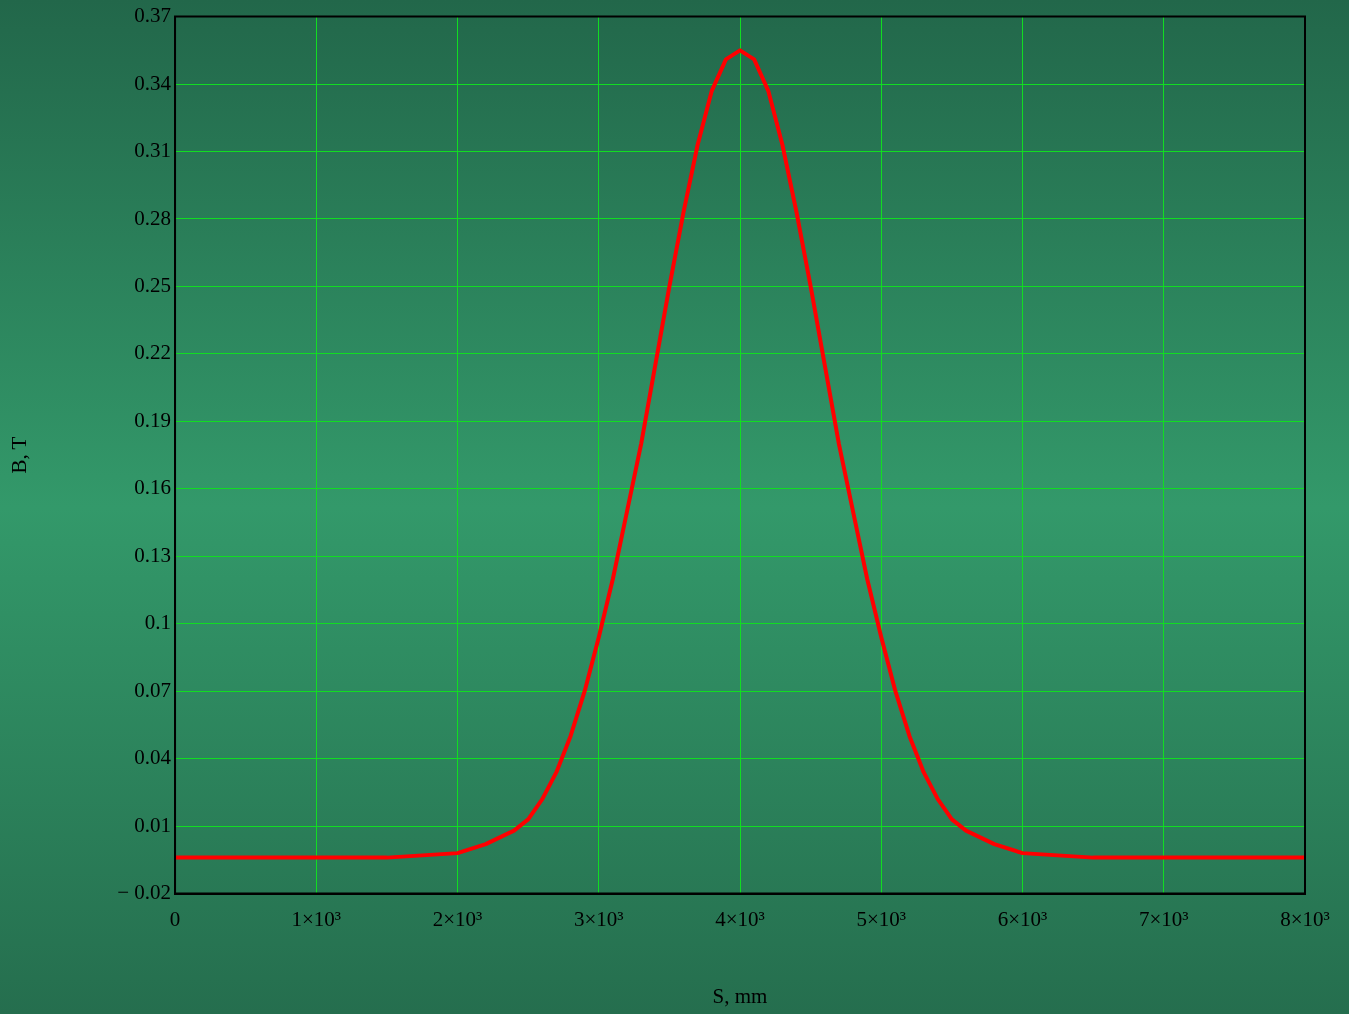 The width and height of the screenshot is (1349, 1014). I want to click on y-tick-label: 0.16, so click(153, 487).